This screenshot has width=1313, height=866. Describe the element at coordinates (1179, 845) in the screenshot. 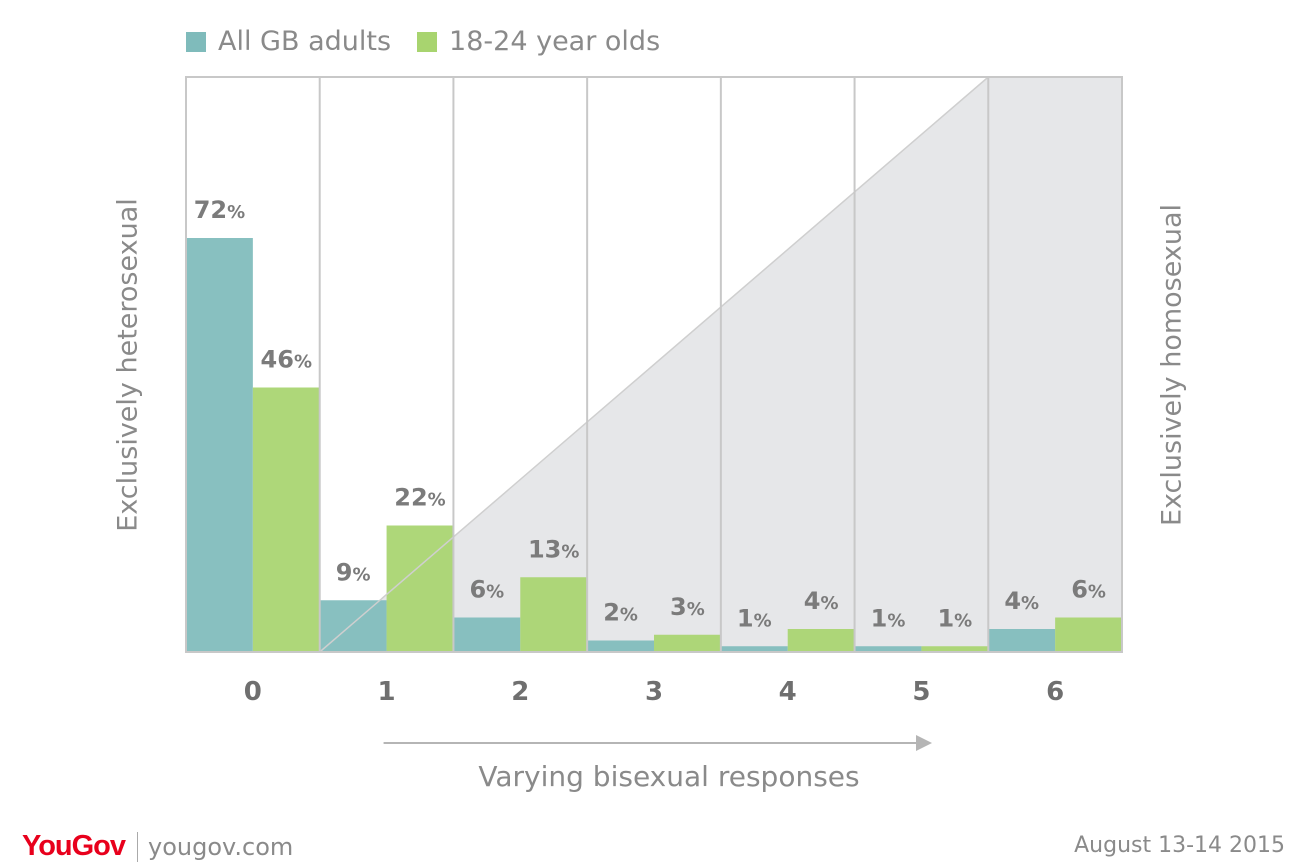

I see `footer-date: August 13-14 2015` at that location.